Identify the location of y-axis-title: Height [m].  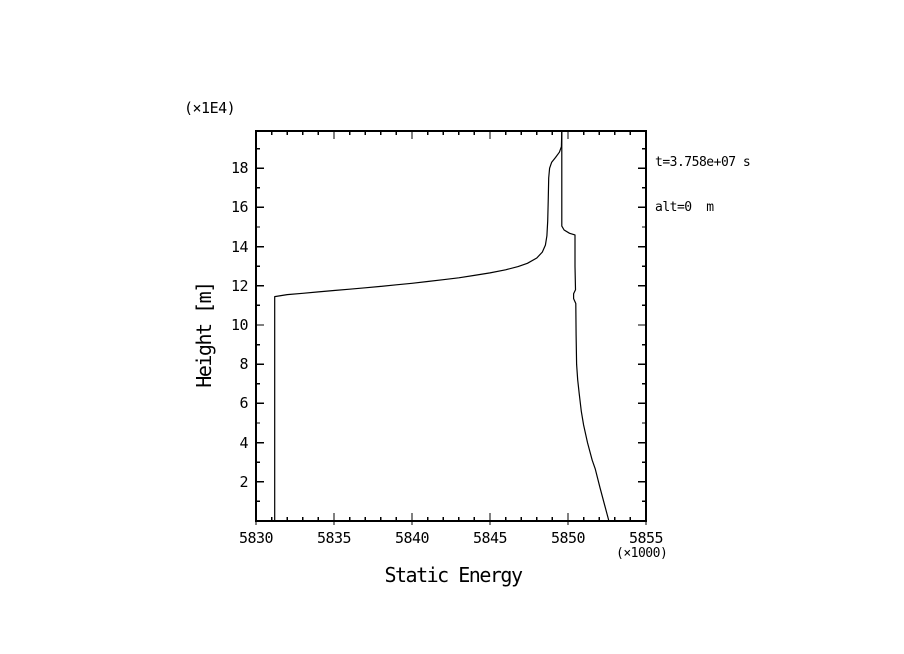
(204, 335).